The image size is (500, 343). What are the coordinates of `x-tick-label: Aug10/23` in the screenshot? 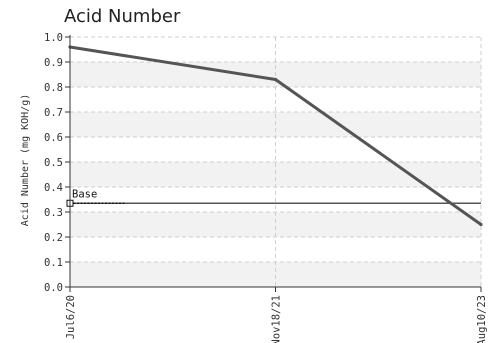 It's located at (482, 319).